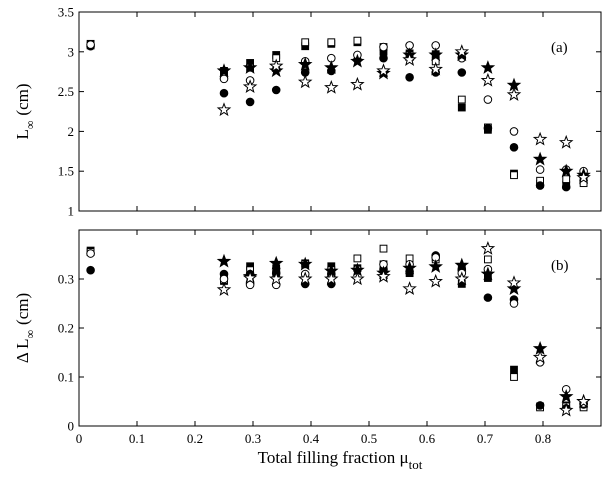  What do you see at coordinates (66, 171) in the screenshot?
I see `y-tick-label: 1.5` at bounding box center [66, 171].